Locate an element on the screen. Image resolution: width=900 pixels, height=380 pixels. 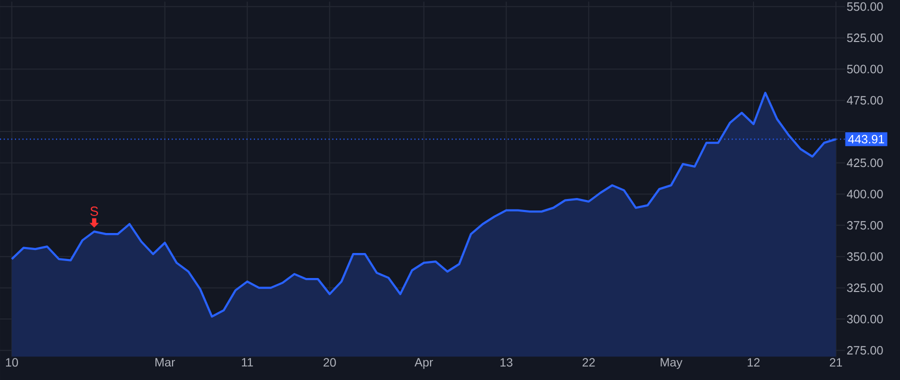
y-tick-label: 275.00 is located at coordinates (865, 350).